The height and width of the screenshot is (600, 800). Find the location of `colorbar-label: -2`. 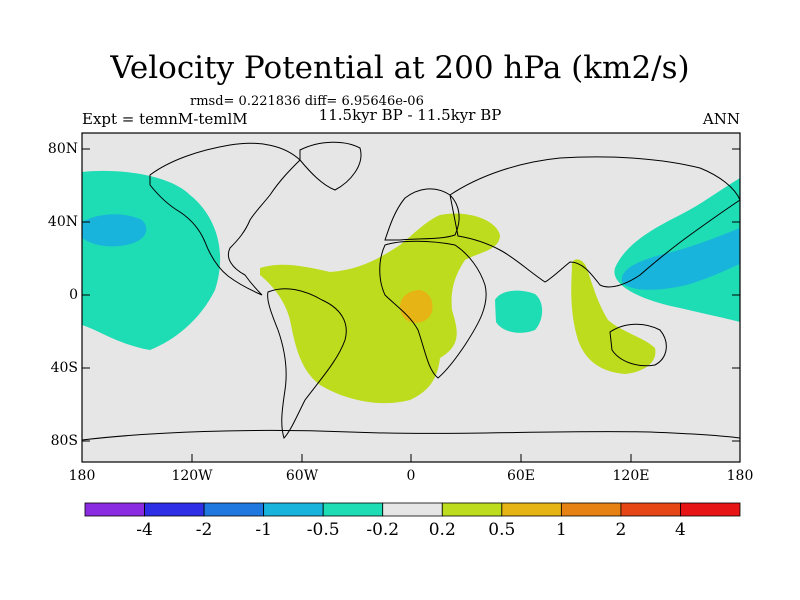

colorbar-label: -2 is located at coordinates (204, 530).